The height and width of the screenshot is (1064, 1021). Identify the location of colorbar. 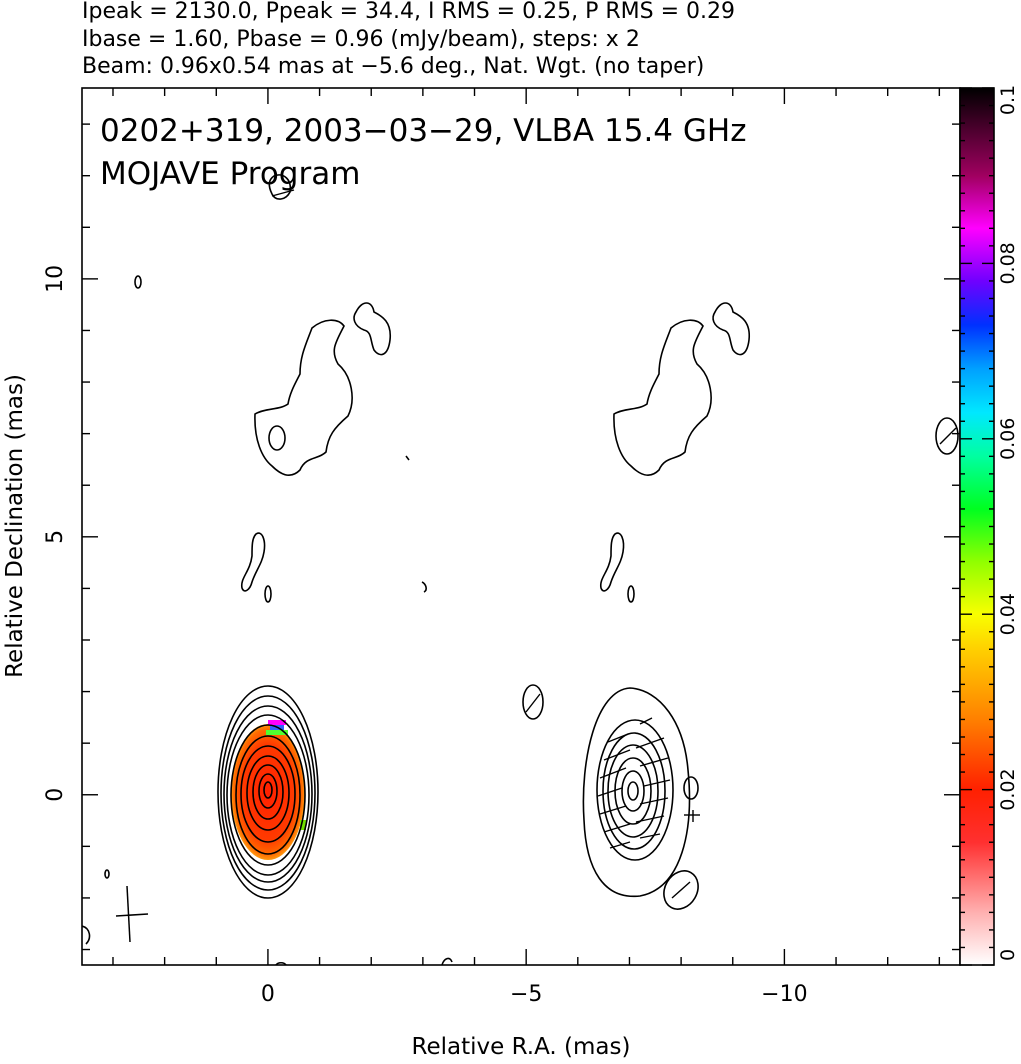
(977, 526).